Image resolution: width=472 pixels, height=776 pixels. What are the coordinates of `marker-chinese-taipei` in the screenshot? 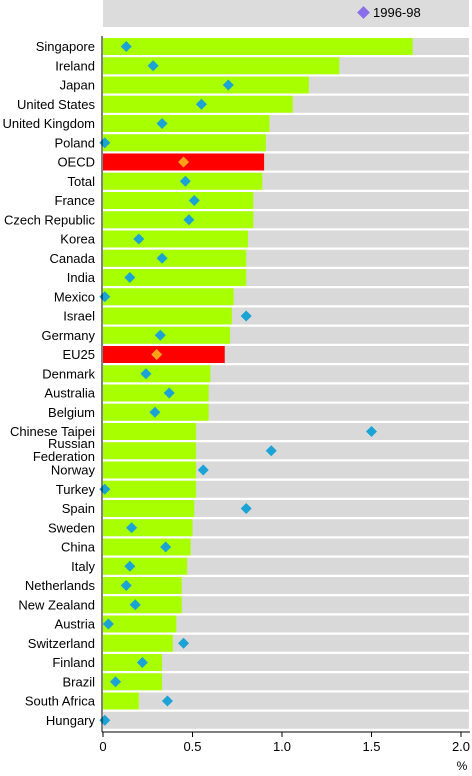 It's located at (371, 431).